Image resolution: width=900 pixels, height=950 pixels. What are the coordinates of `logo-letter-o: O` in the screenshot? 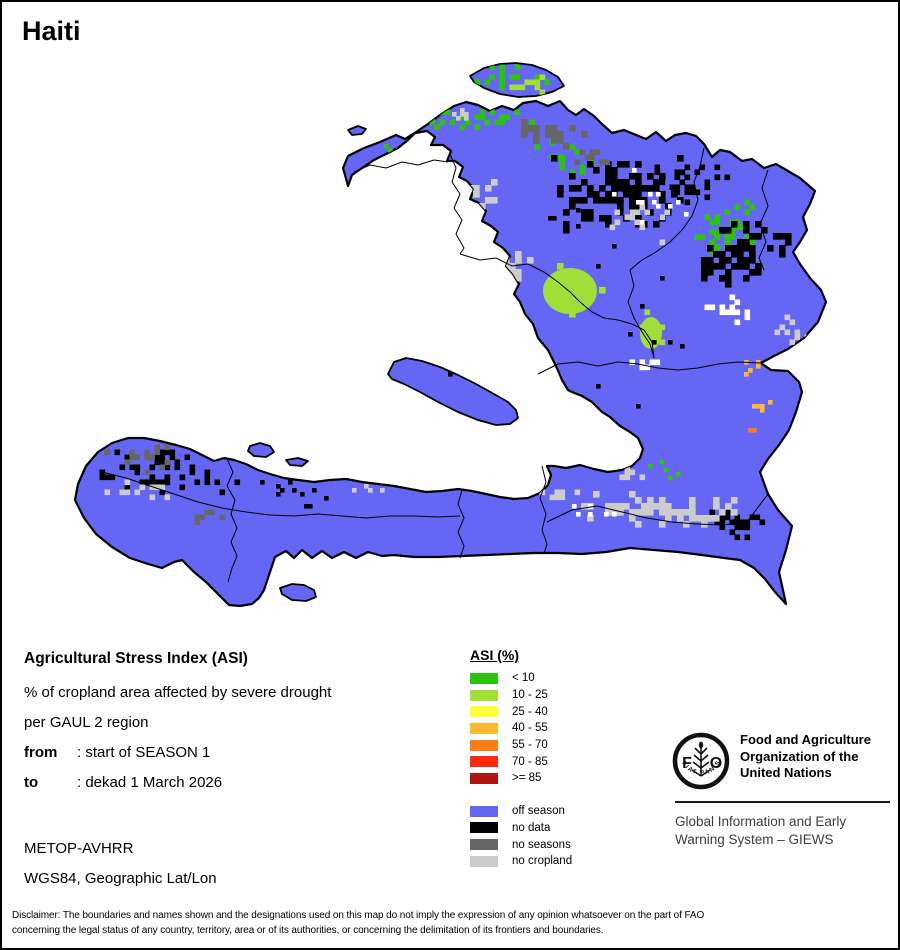 It's located at (716, 763).